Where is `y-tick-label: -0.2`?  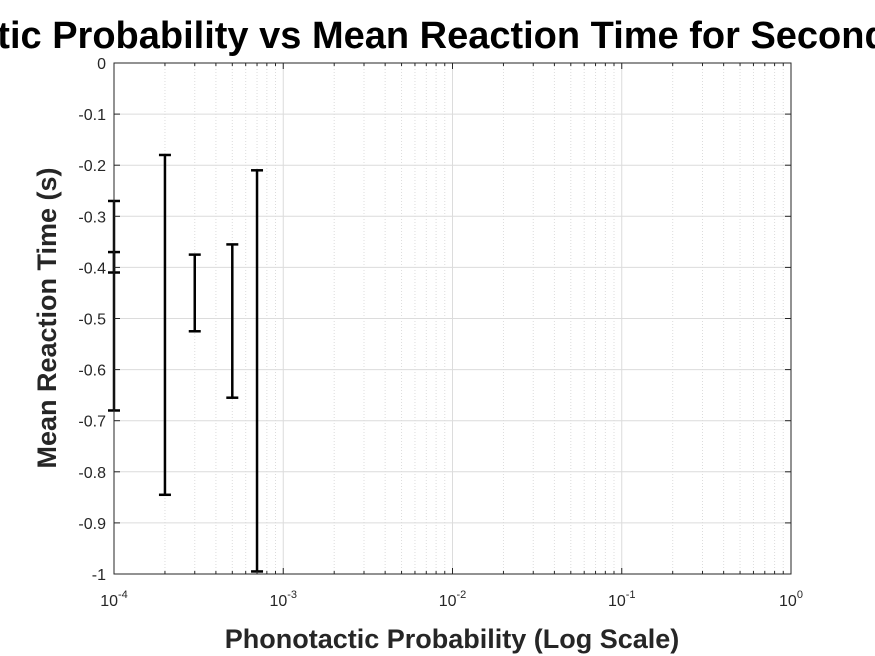 y-tick-label: -0.2 is located at coordinates (92, 166).